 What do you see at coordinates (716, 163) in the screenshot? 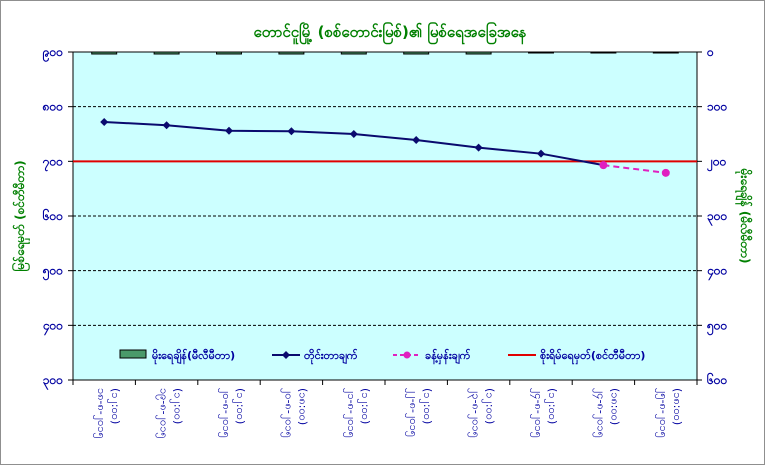
I see `right-tick-label: ၂၀၀` at bounding box center [716, 163].